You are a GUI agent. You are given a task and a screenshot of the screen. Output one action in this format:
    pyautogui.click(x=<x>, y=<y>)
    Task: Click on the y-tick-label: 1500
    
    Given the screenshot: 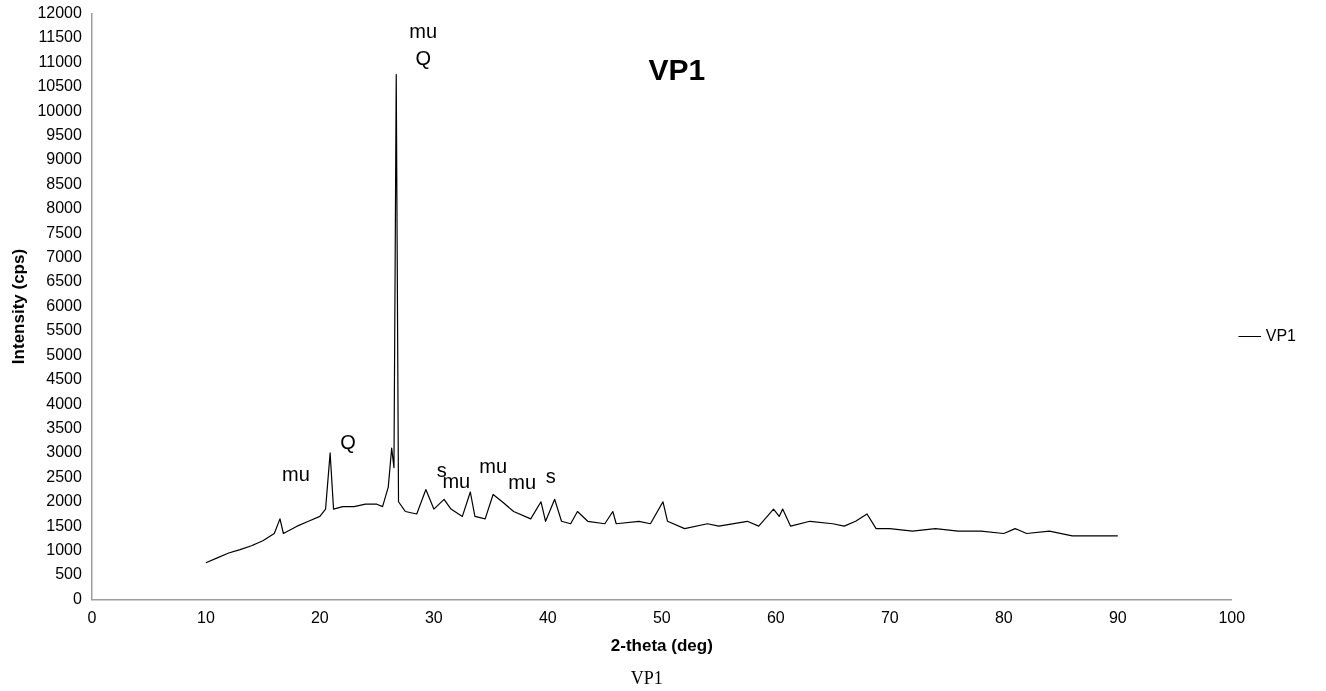 What is the action you would take?
    pyautogui.click(x=64, y=525)
    